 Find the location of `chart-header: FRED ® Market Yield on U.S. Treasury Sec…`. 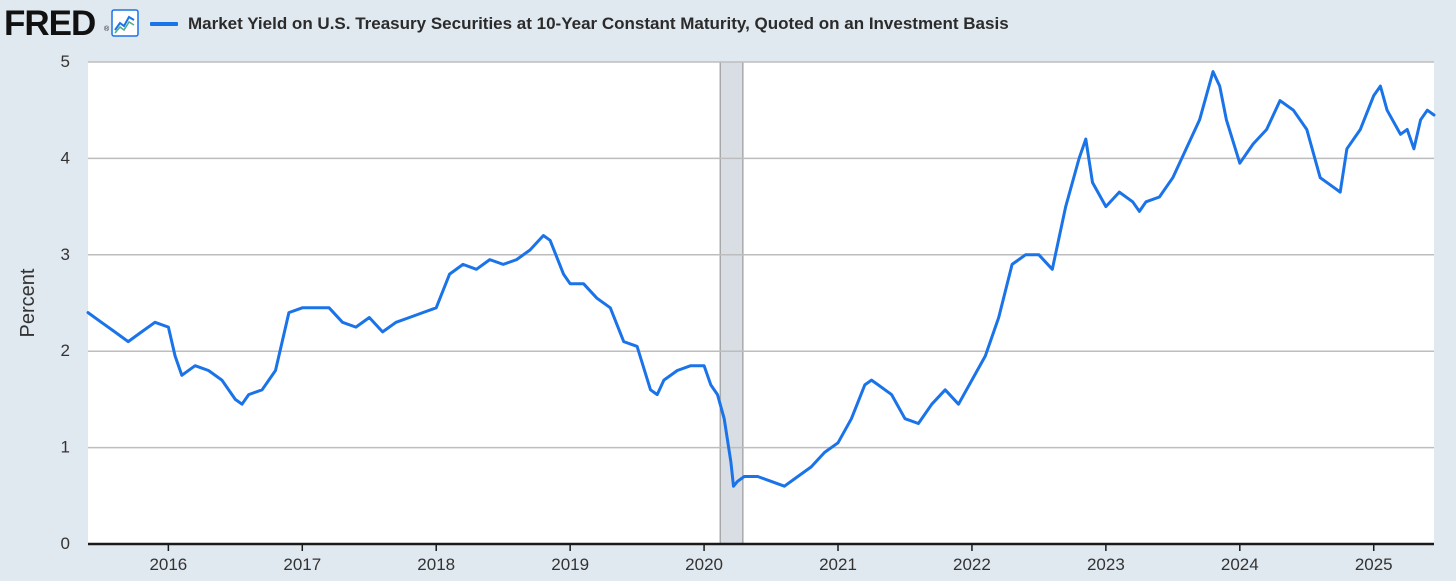

chart-header: FRED ® Market Yield on U.S. Treasury Sec… is located at coordinates (728, 25).